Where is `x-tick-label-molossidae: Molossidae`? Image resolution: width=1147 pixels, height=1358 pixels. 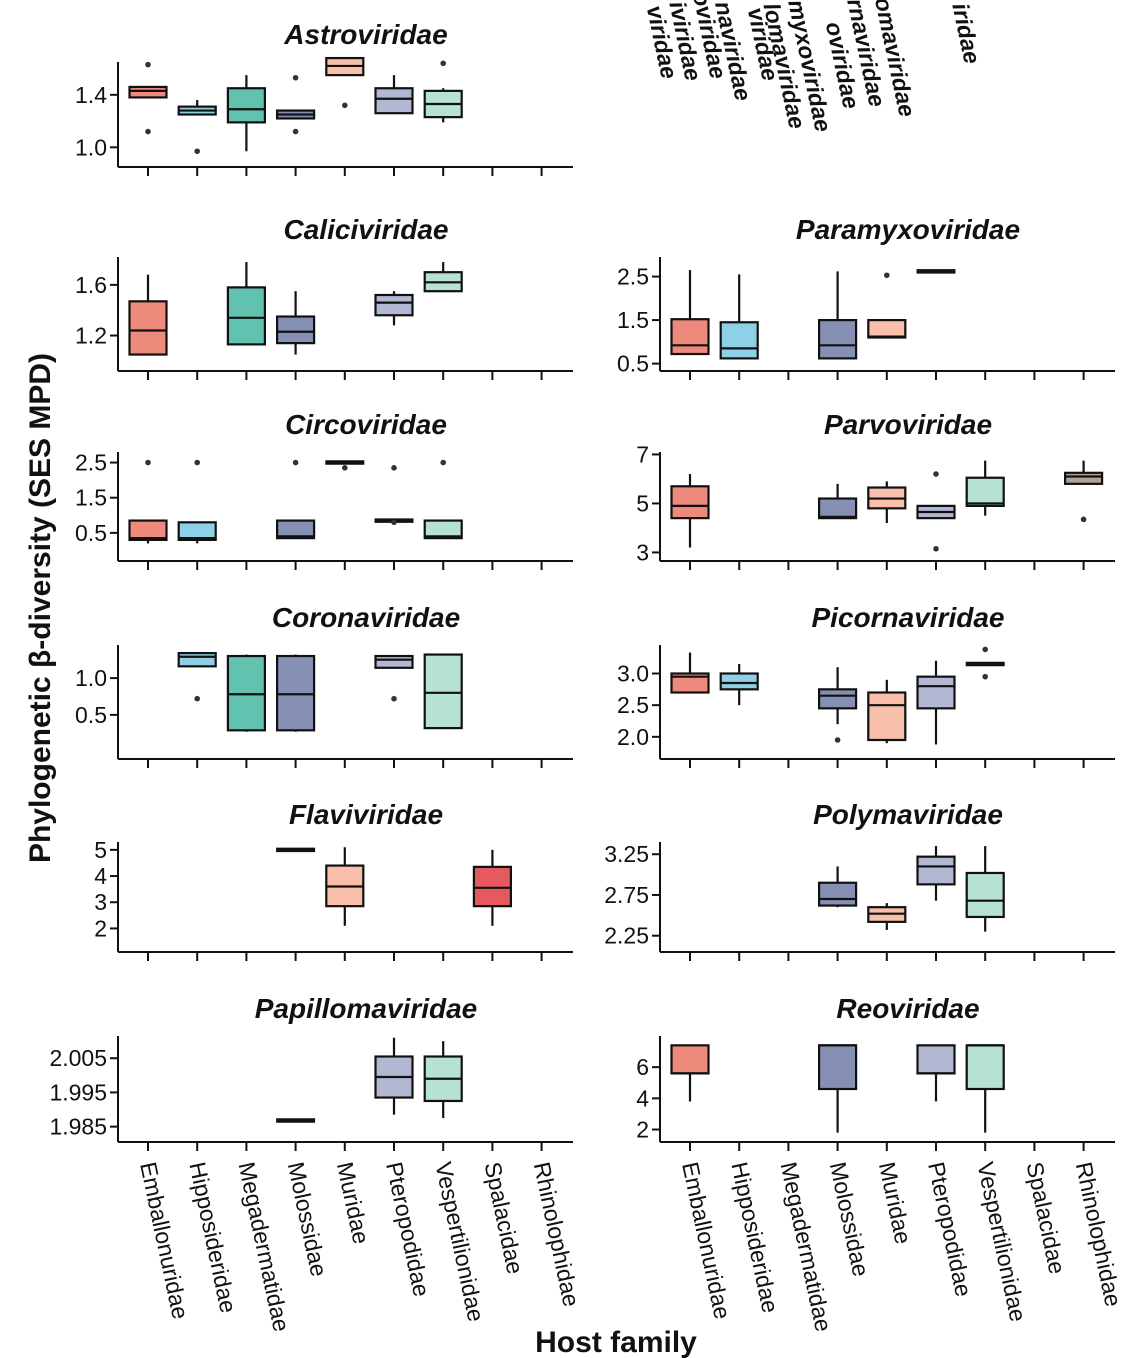
x-tick-label-molossidae: Molossidae is located at coordinates (850, 1219).